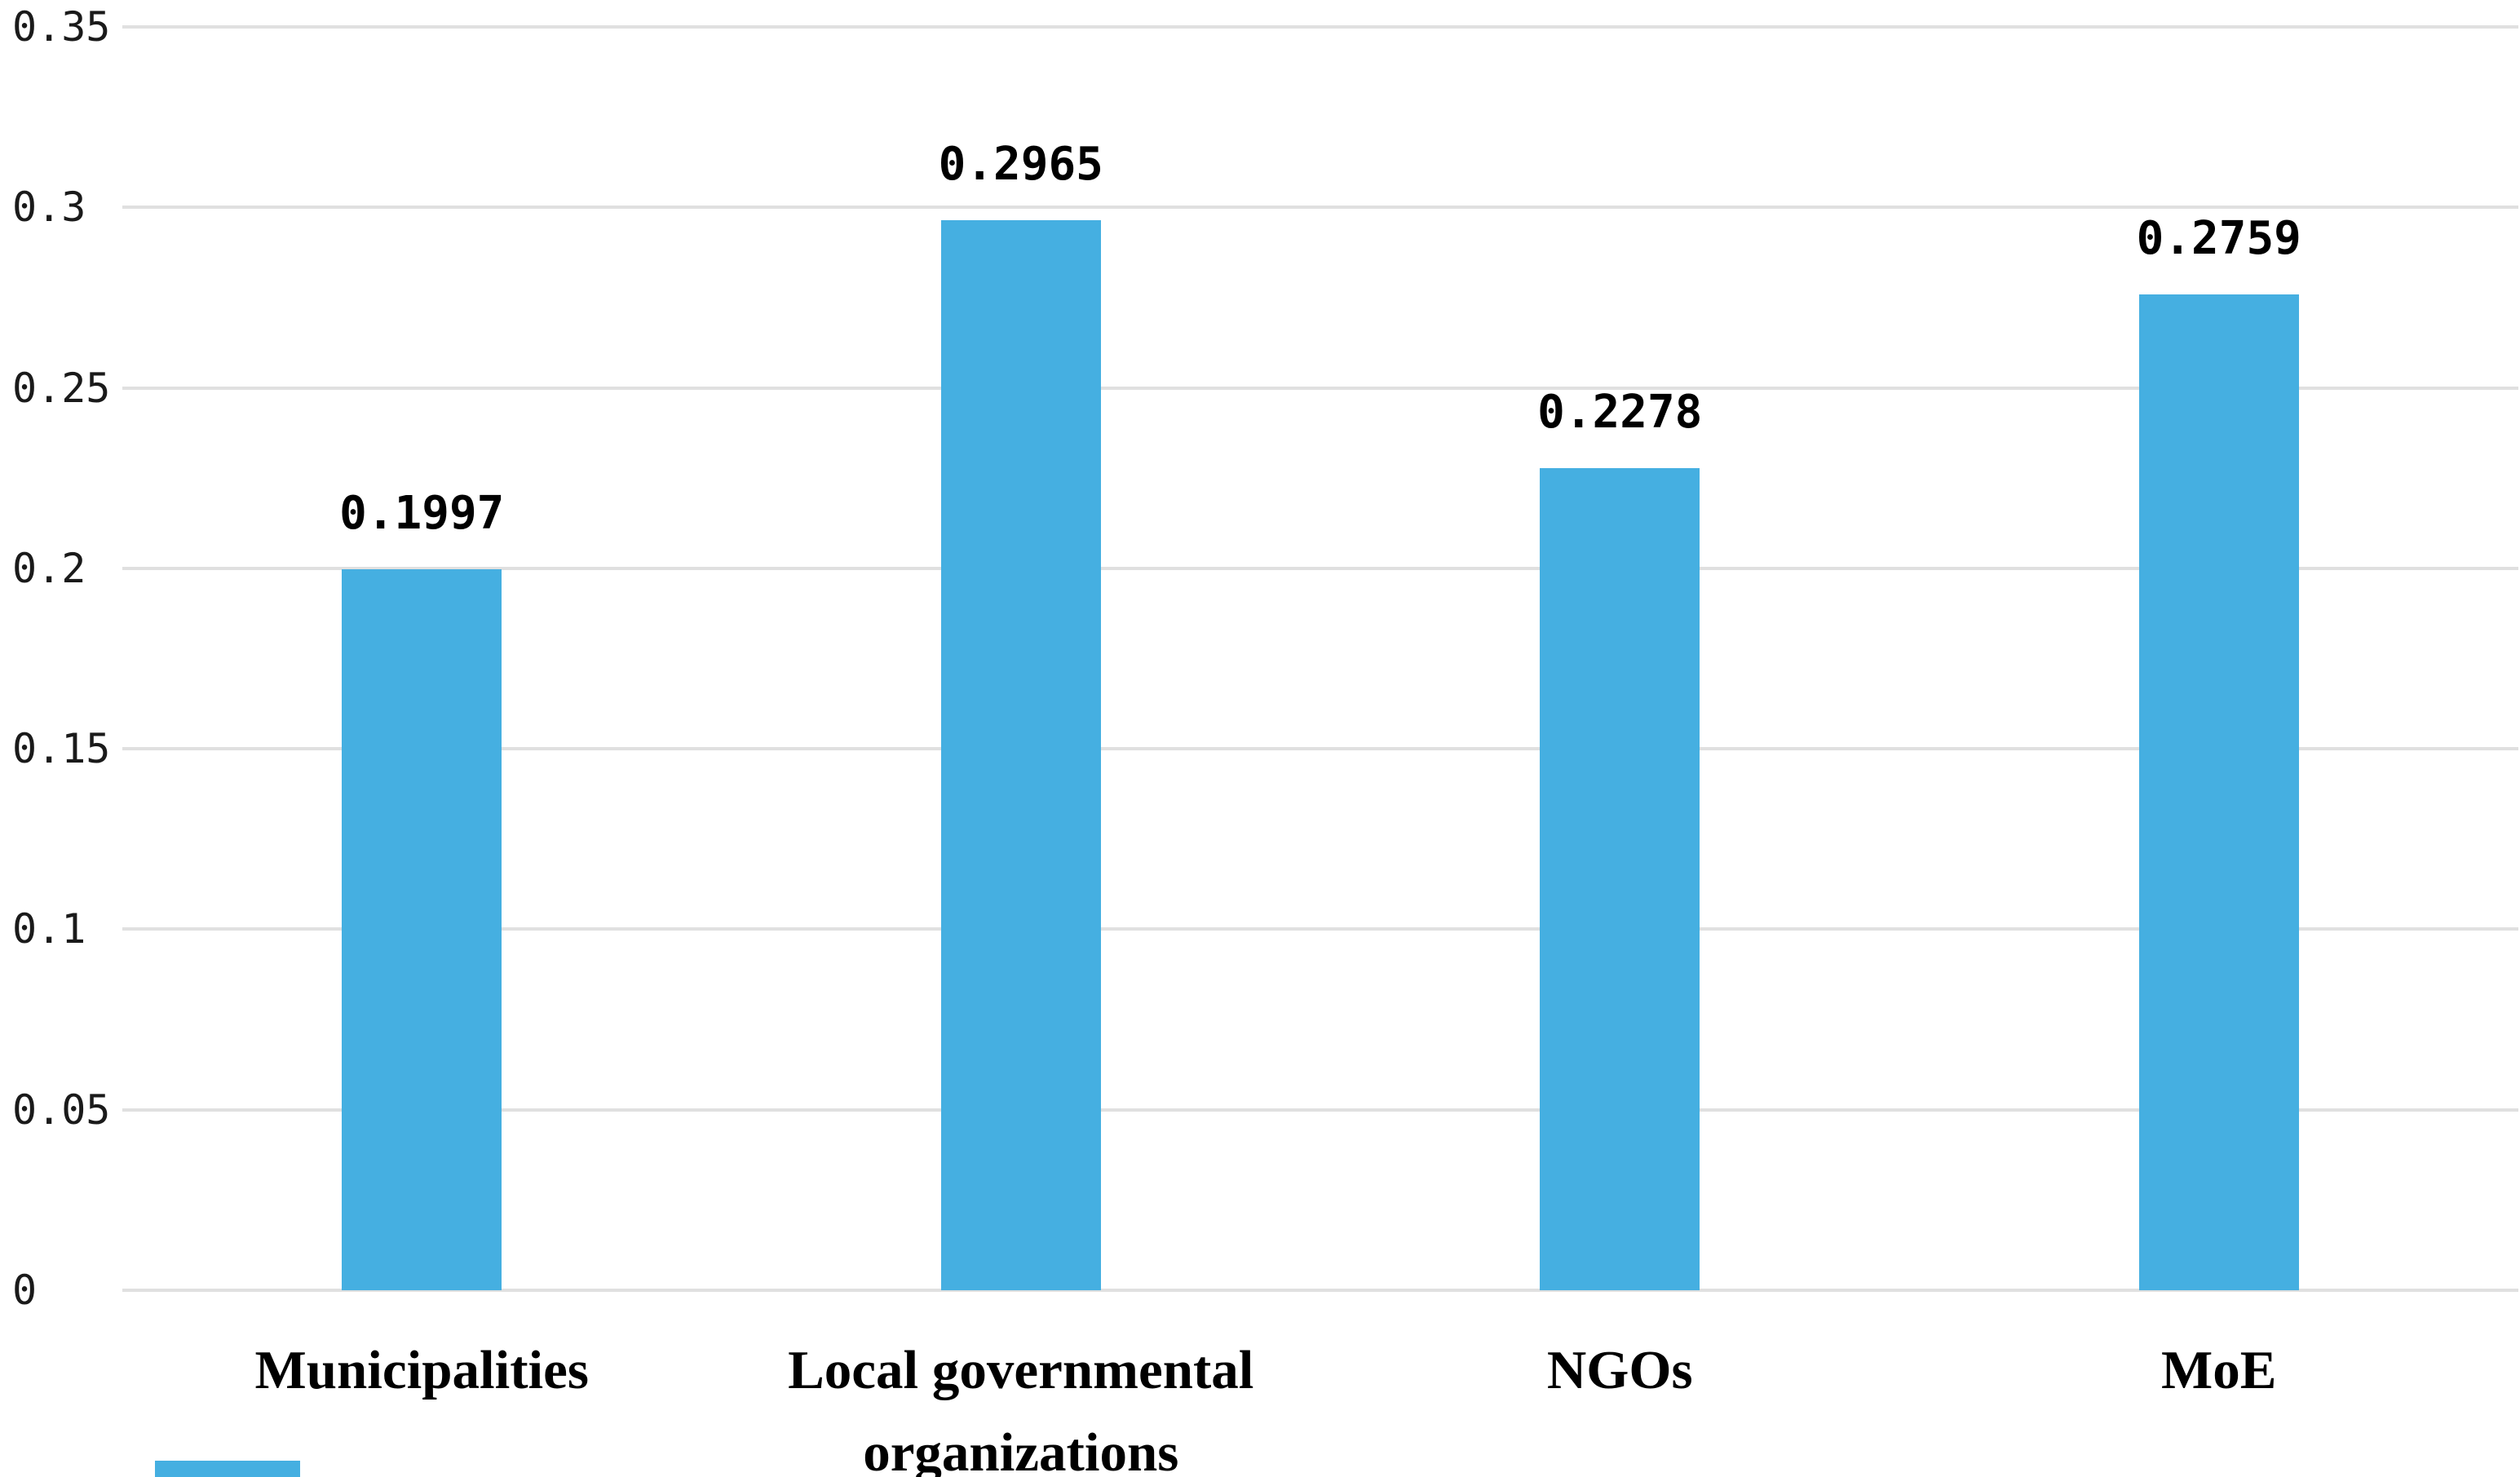  I want to click on bar-value-label-moe: 0.2759, so click(2218, 238).